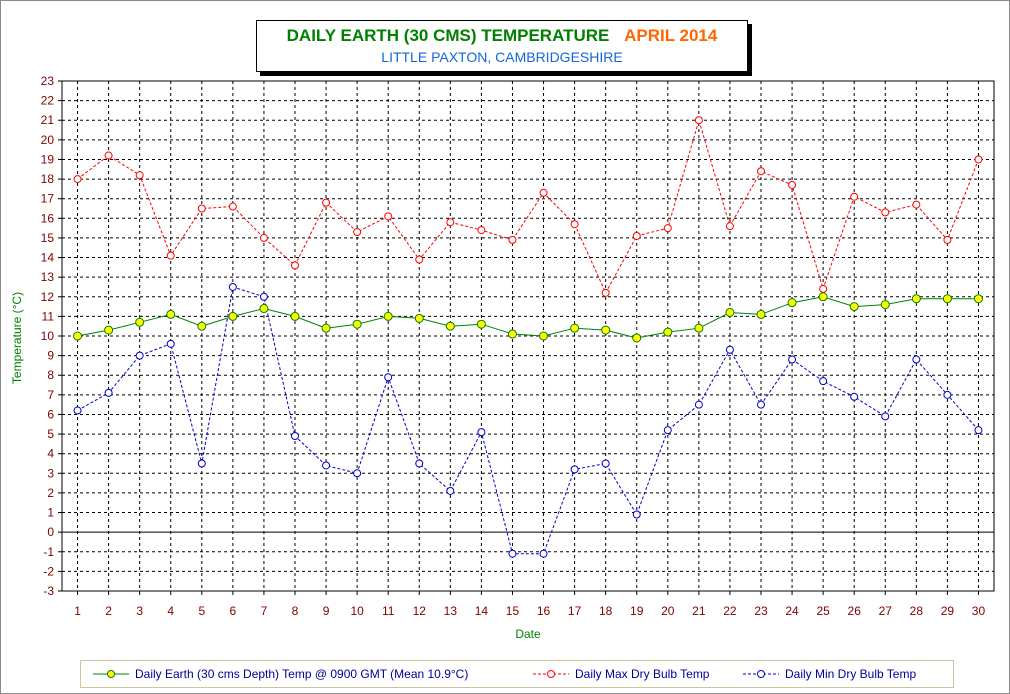 Image resolution: width=1010 pixels, height=694 pixels. What do you see at coordinates (48, 81) in the screenshot?
I see `y-tick-label: 23` at bounding box center [48, 81].